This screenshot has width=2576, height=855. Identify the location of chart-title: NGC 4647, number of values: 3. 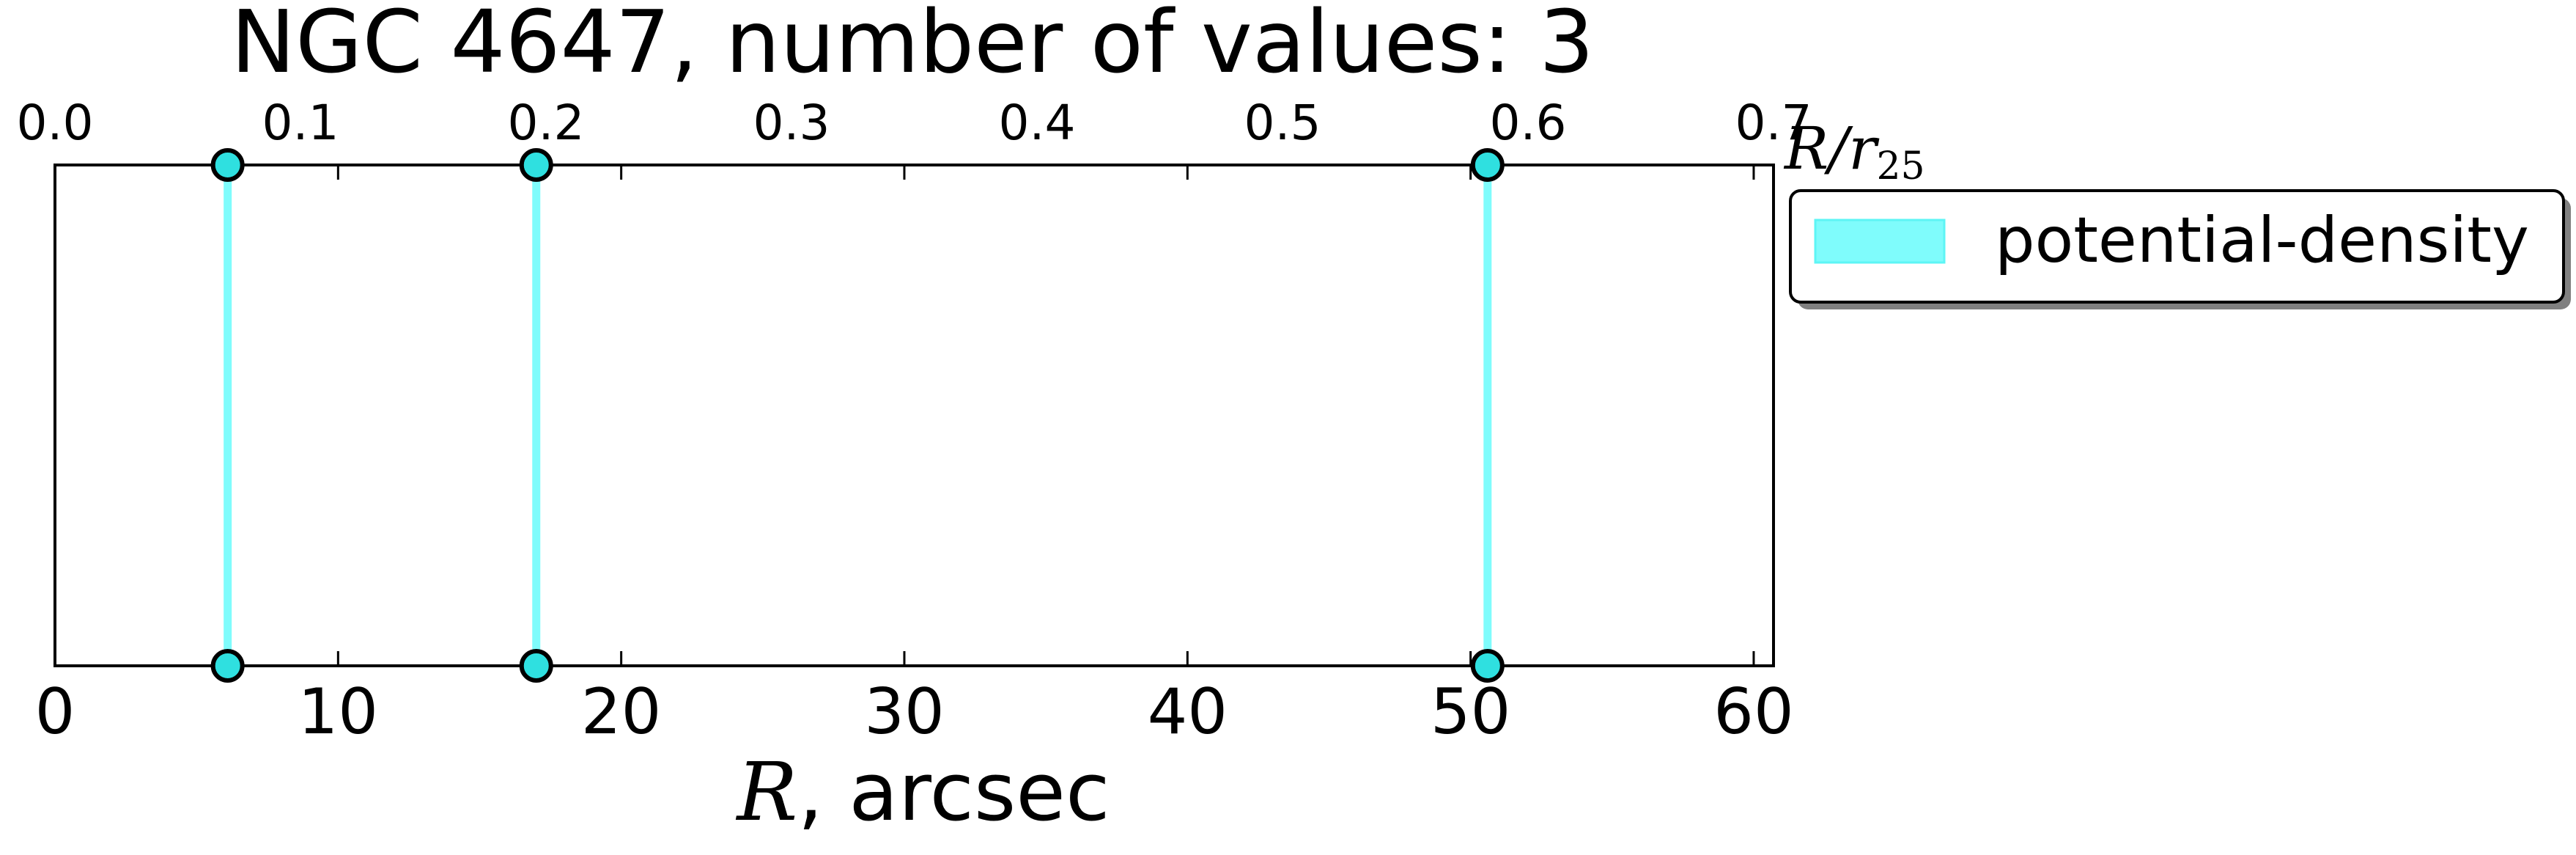
(912, 46).